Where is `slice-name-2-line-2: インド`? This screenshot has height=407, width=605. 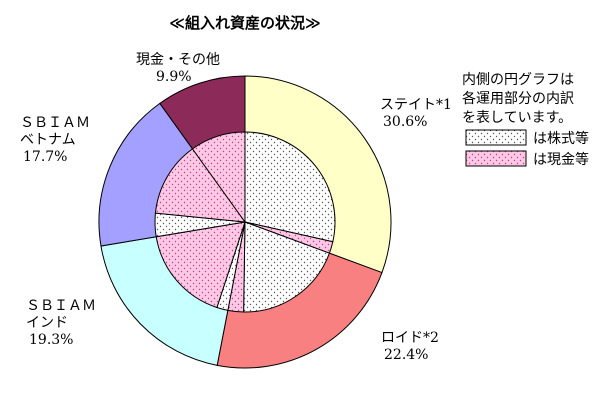
slice-name-2-line-2: インド is located at coordinates (47, 323).